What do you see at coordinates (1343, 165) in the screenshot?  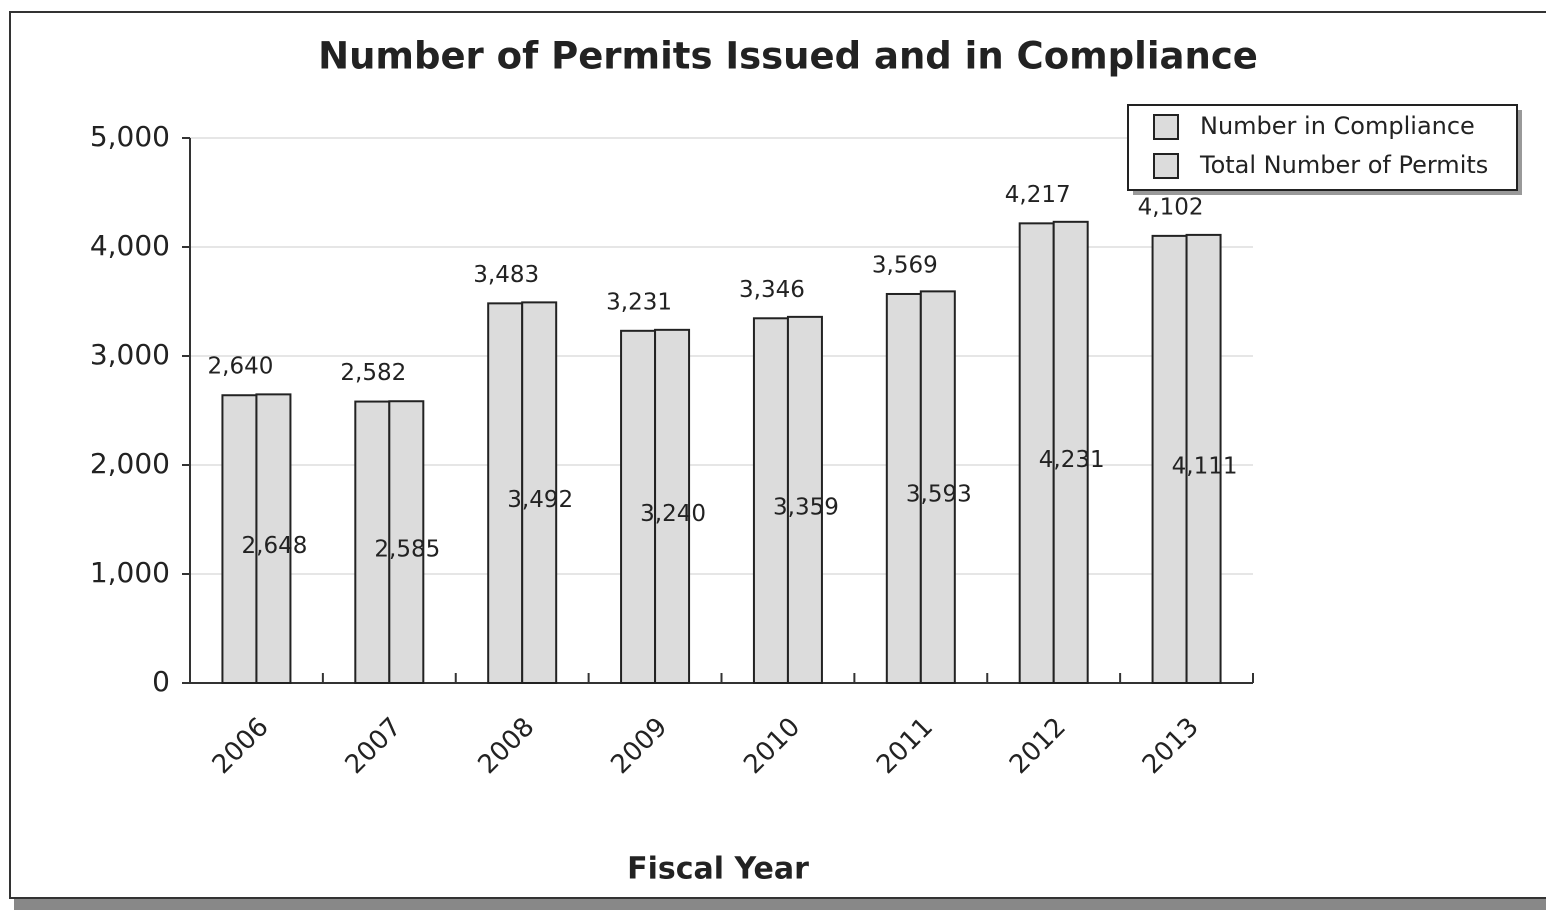 I see `legend-label: Total Number of Permits` at bounding box center [1343, 165].